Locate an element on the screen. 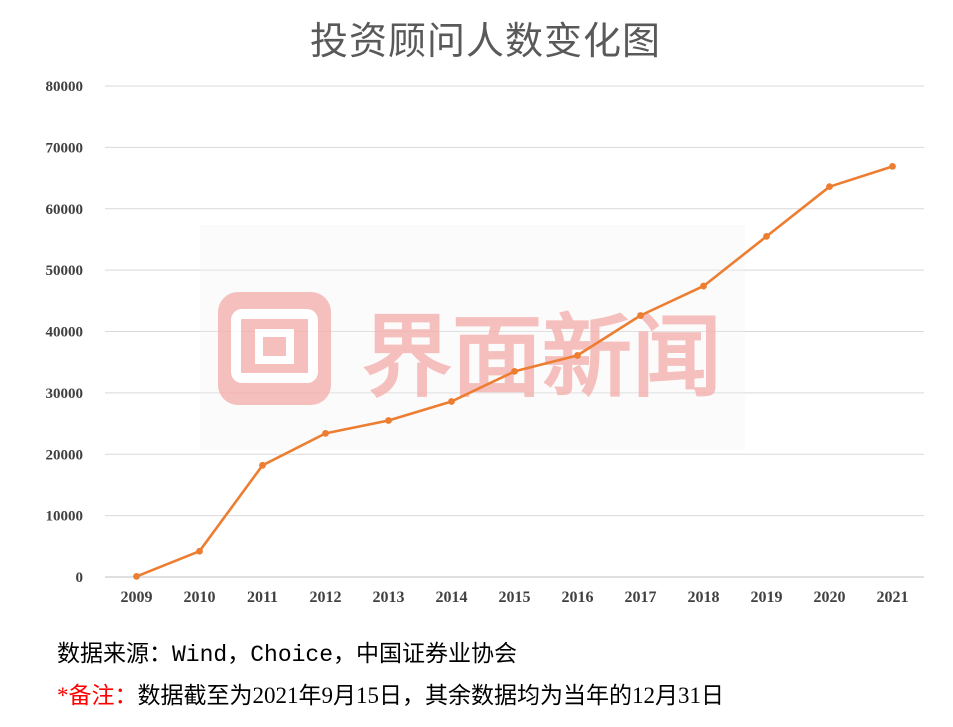 The image size is (953, 727). y-tick-label: 0 is located at coordinates (80, 578).